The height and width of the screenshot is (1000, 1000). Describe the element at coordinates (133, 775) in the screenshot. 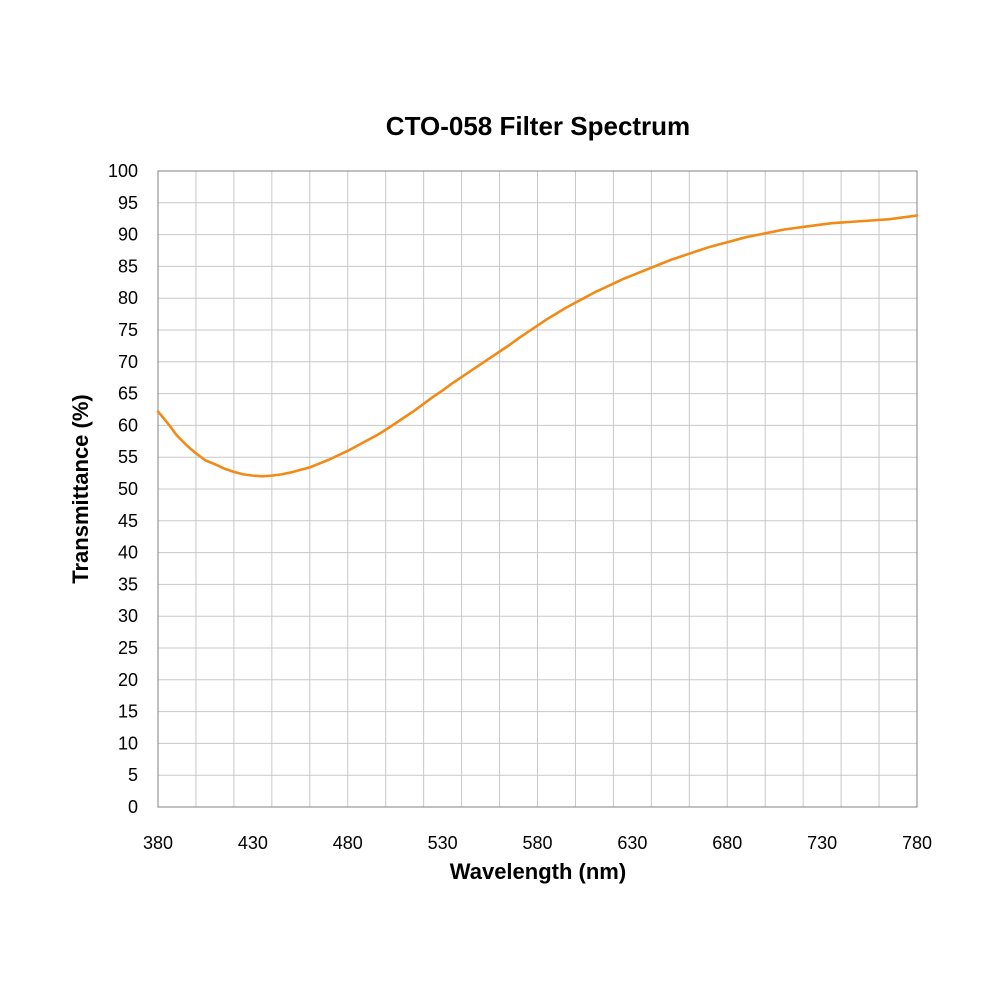

I see `y-tick-label: 5` at that location.